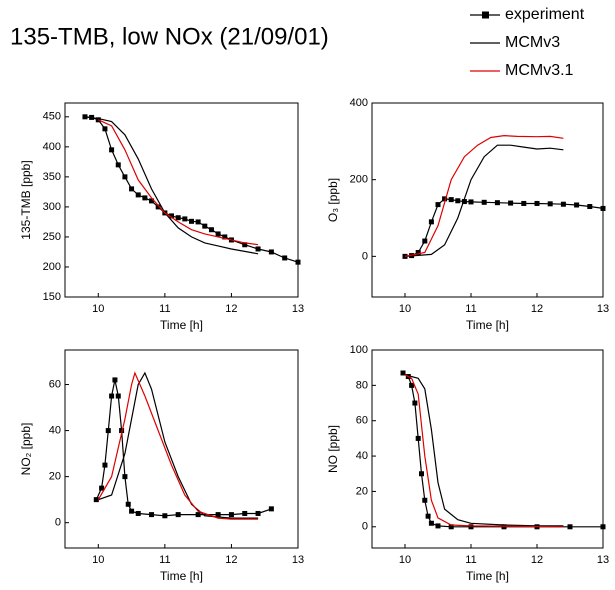 Image resolution: width=615 pixels, height=590 pixels. What do you see at coordinates (539, 70) in the screenshot?
I see `legend-label: MCMv3.1` at bounding box center [539, 70].